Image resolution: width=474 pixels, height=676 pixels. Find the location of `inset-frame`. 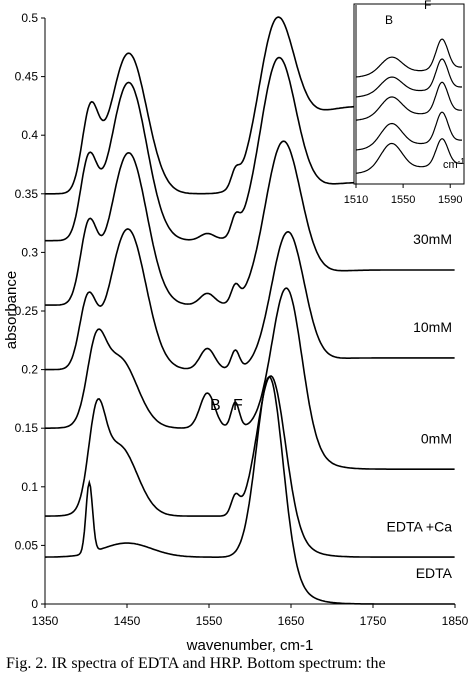

inset-frame is located at coordinates (409, 94).